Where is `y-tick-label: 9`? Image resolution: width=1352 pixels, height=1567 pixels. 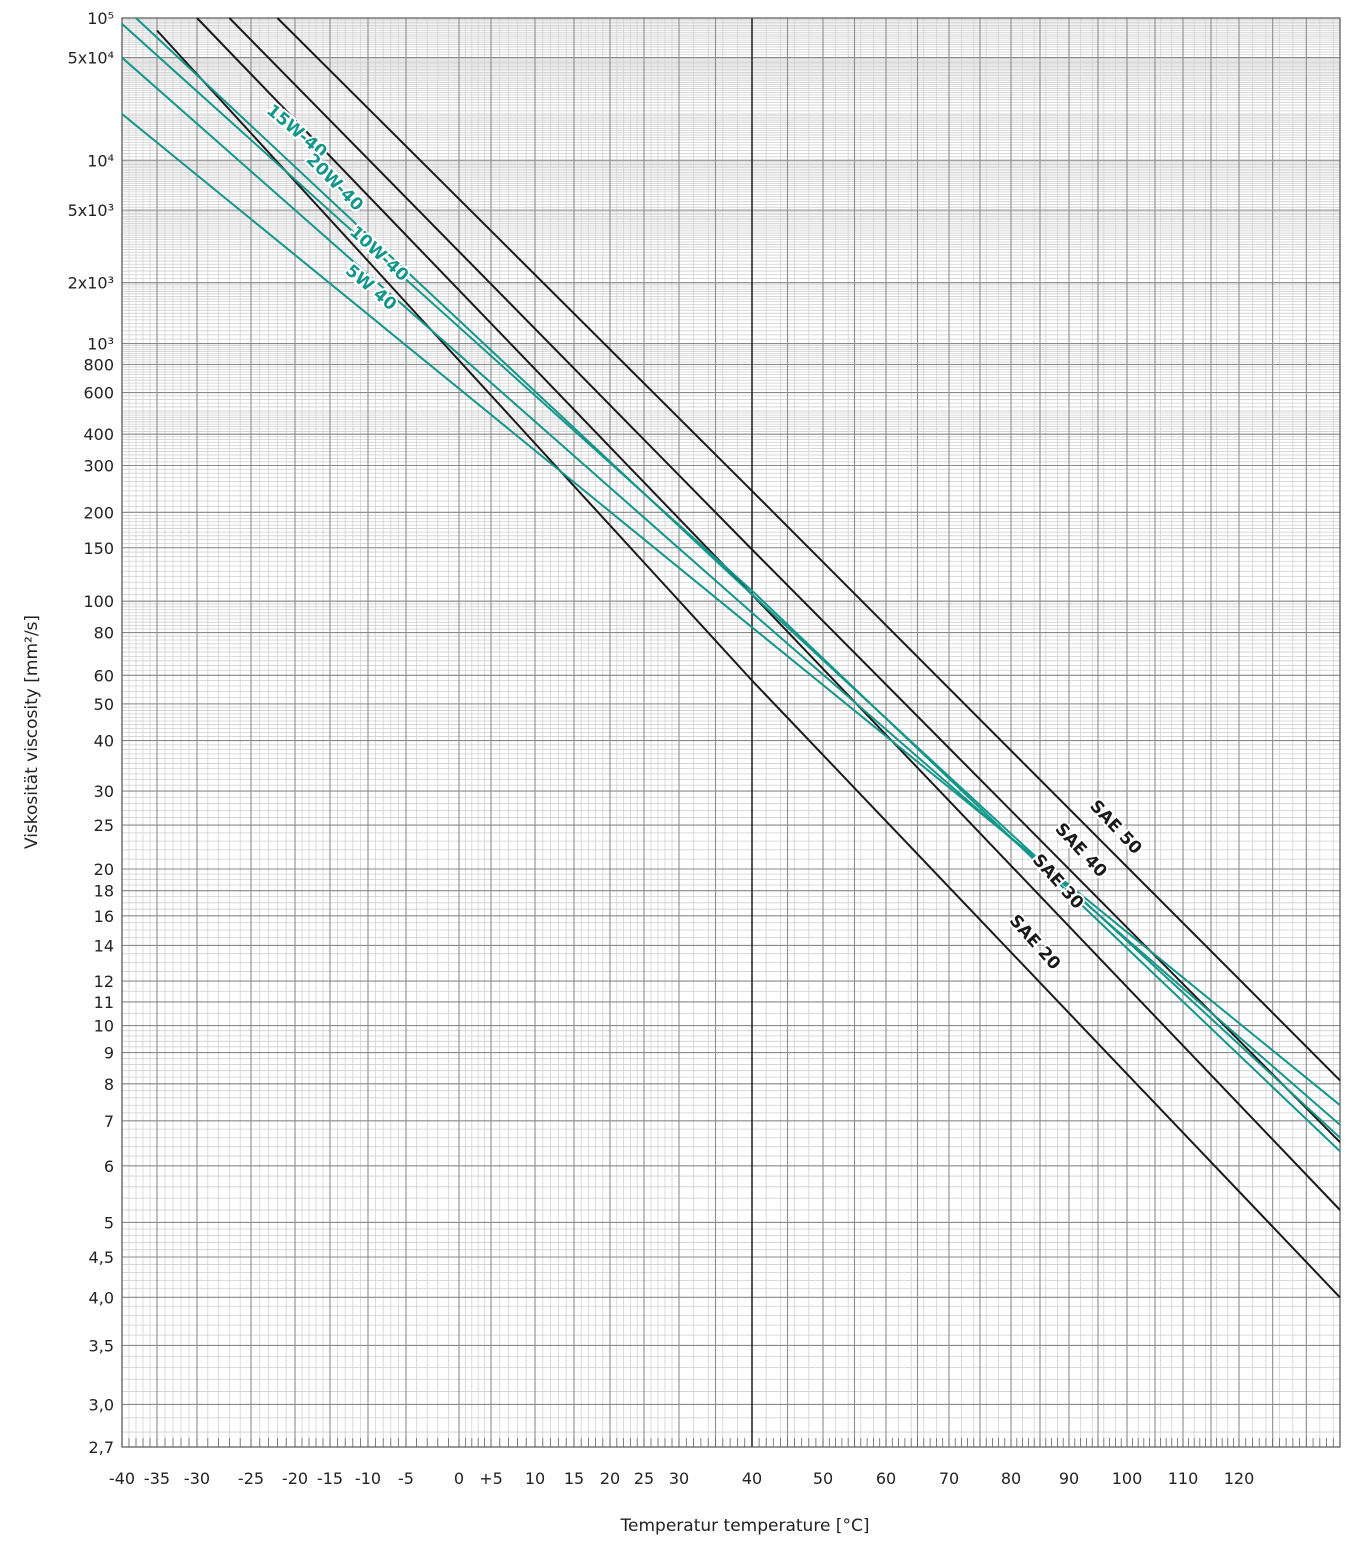 y-tick-label: 9 is located at coordinates (109, 1053).